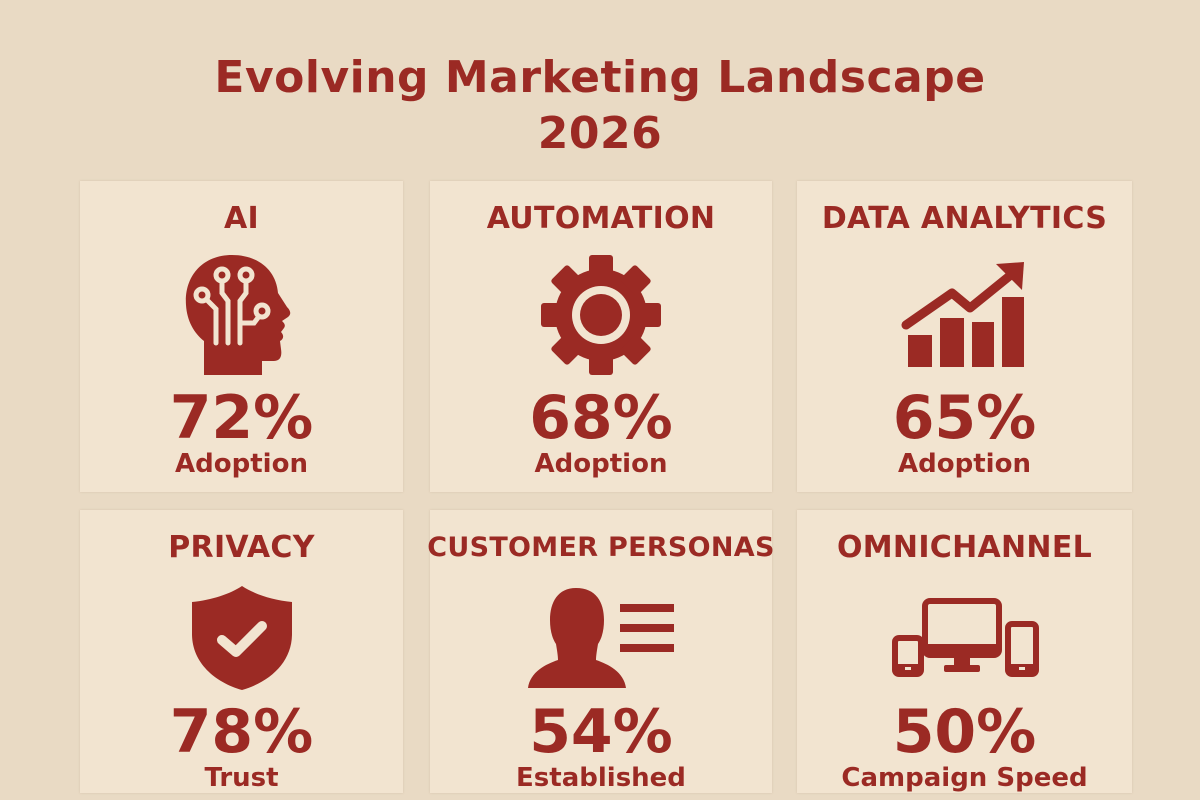 The image size is (1200, 800). Describe the element at coordinates (964, 218) in the screenshot. I see `card-title: DATA ANALYTICS` at that location.